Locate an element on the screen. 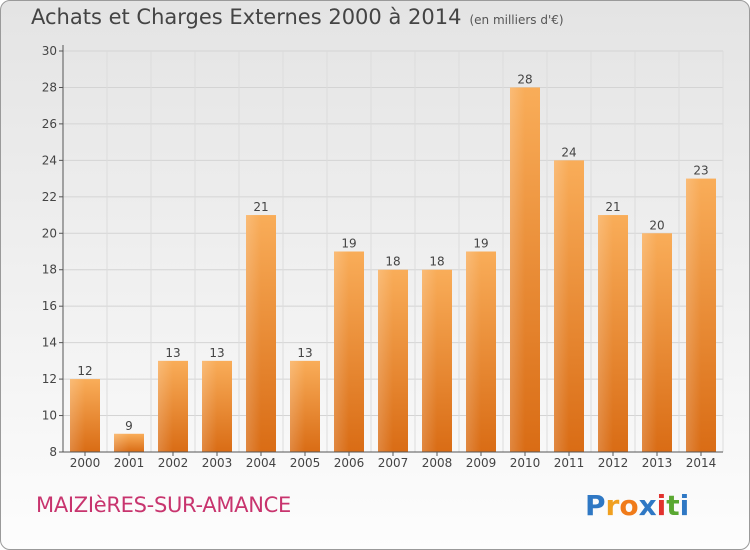 The width and height of the screenshot is (750, 550). x-tick-label: 2003 is located at coordinates (217, 463).